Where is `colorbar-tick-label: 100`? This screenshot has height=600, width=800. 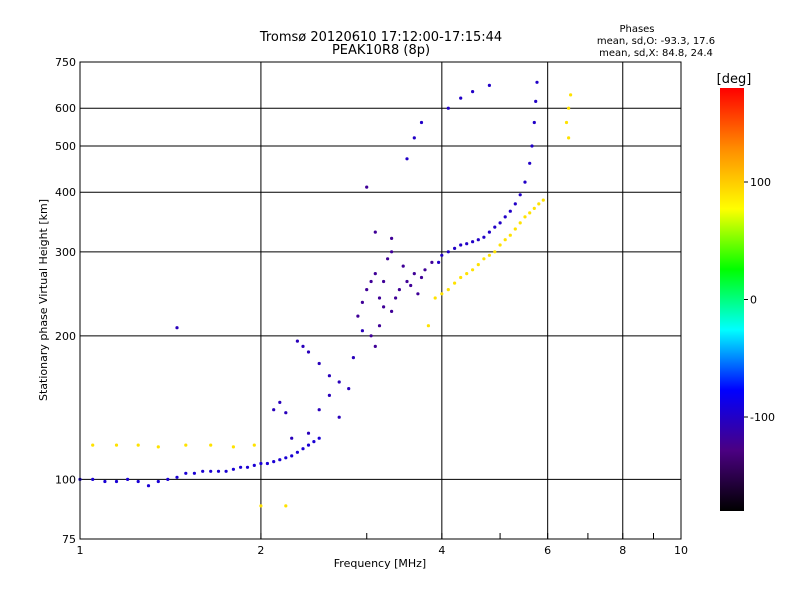 colorbar-tick-label: 100 is located at coordinates (760, 182).